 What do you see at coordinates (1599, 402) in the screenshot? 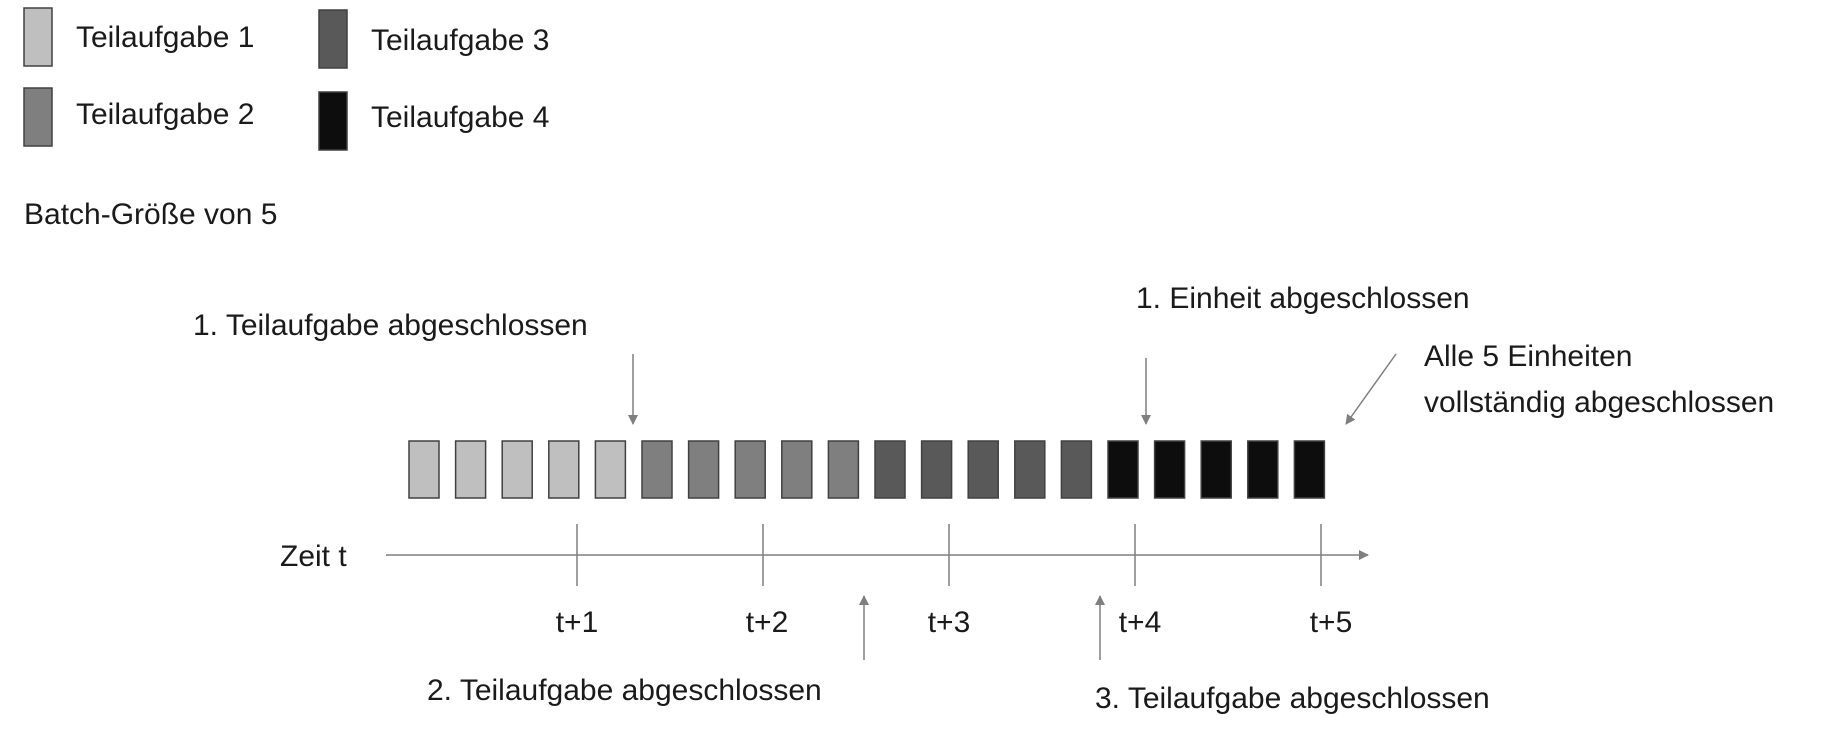
I see `annotation-all-units-line2: vollständig abgeschlossen` at bounding box center [1599, 402].